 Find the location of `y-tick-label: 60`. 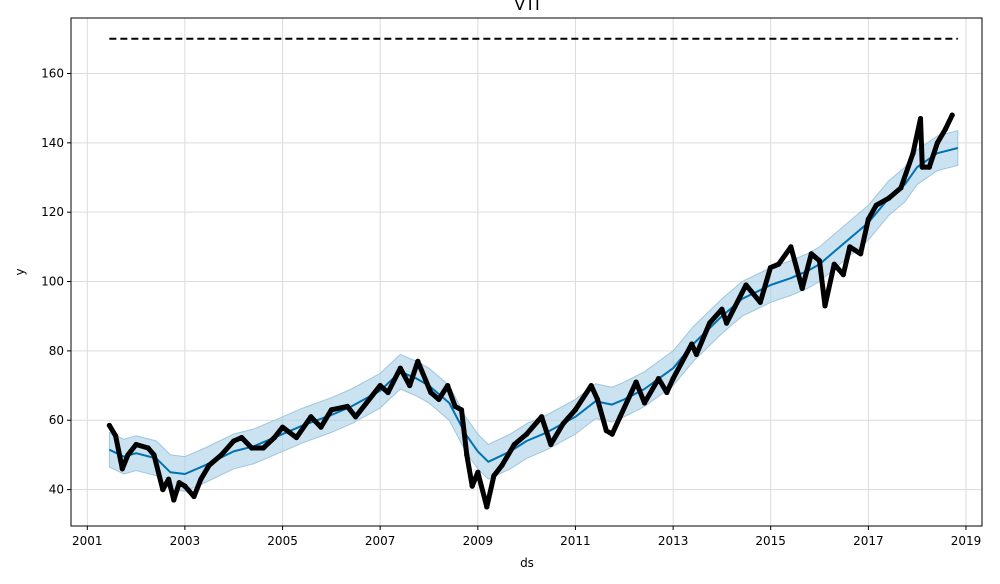

y-tick-label: 60 is located at coordinates (56, 420).